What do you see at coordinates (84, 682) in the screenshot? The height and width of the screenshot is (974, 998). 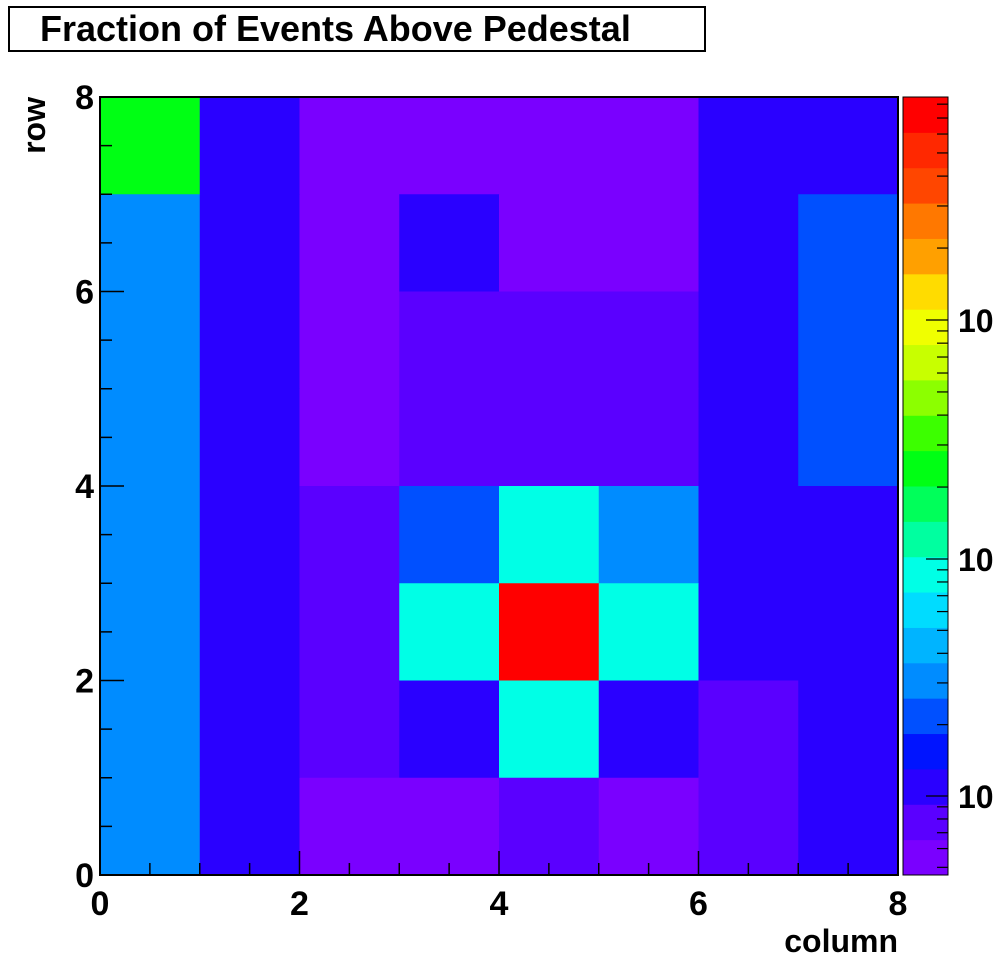 I see `y-tick-label: 2` at bounding box center [84, 682].